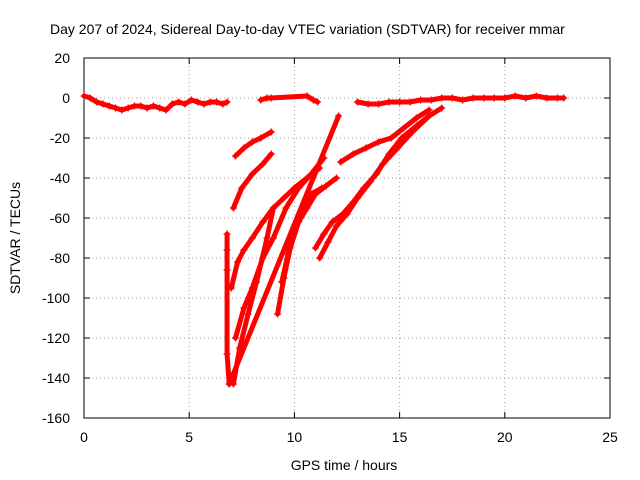 The image size is (640, 480). Describe the element at coordinates (56, 378) in the screenshot. I see `y-tick-label: -140` at that location.